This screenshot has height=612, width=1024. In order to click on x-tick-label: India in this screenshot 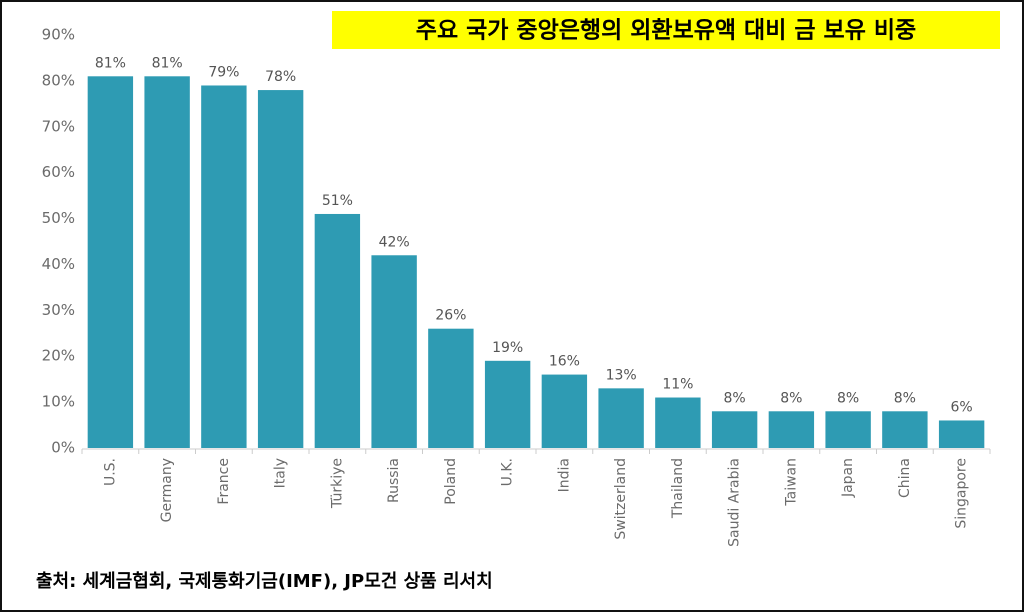, I will do `click(564, 475)`.